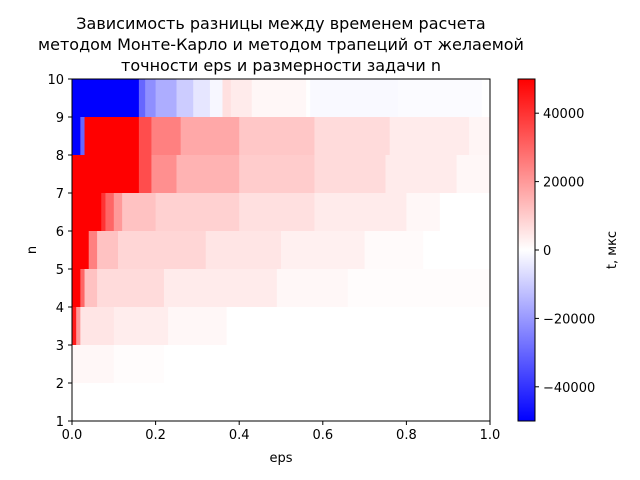  What do you see at coordinates (565, 251) in the screenshot?
I see `colorbar-ticks: −40000 −20000 0 20000 40000` at bounding box center [565, 251].